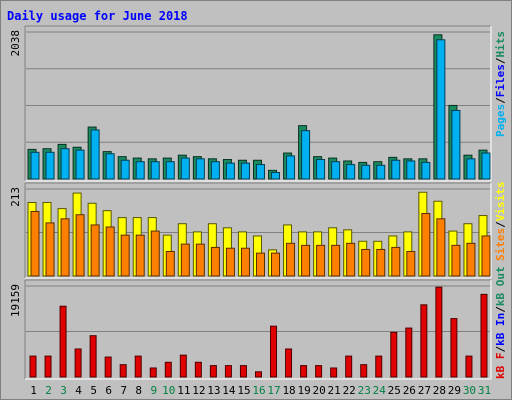 The height and width of the screenshot is (401, 512). What do you see at coordinates (439, 390) in the screenshot?
I see `x-tick-label-day-28: 28` at bounding box center [439, 390].